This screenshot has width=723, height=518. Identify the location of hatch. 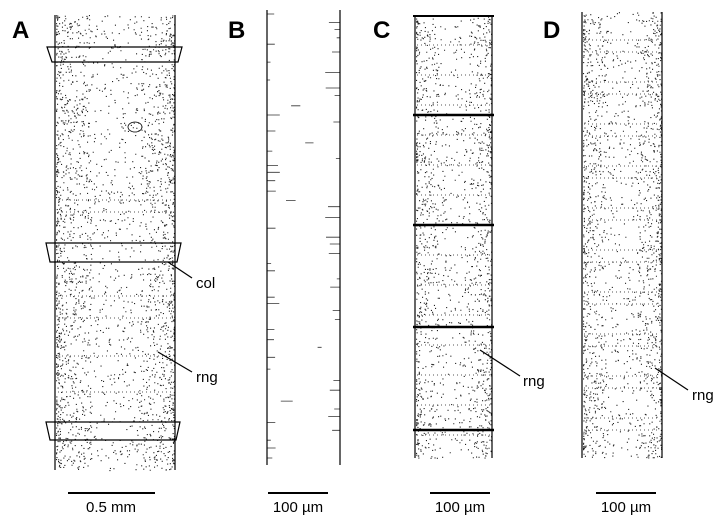
(303, 236).